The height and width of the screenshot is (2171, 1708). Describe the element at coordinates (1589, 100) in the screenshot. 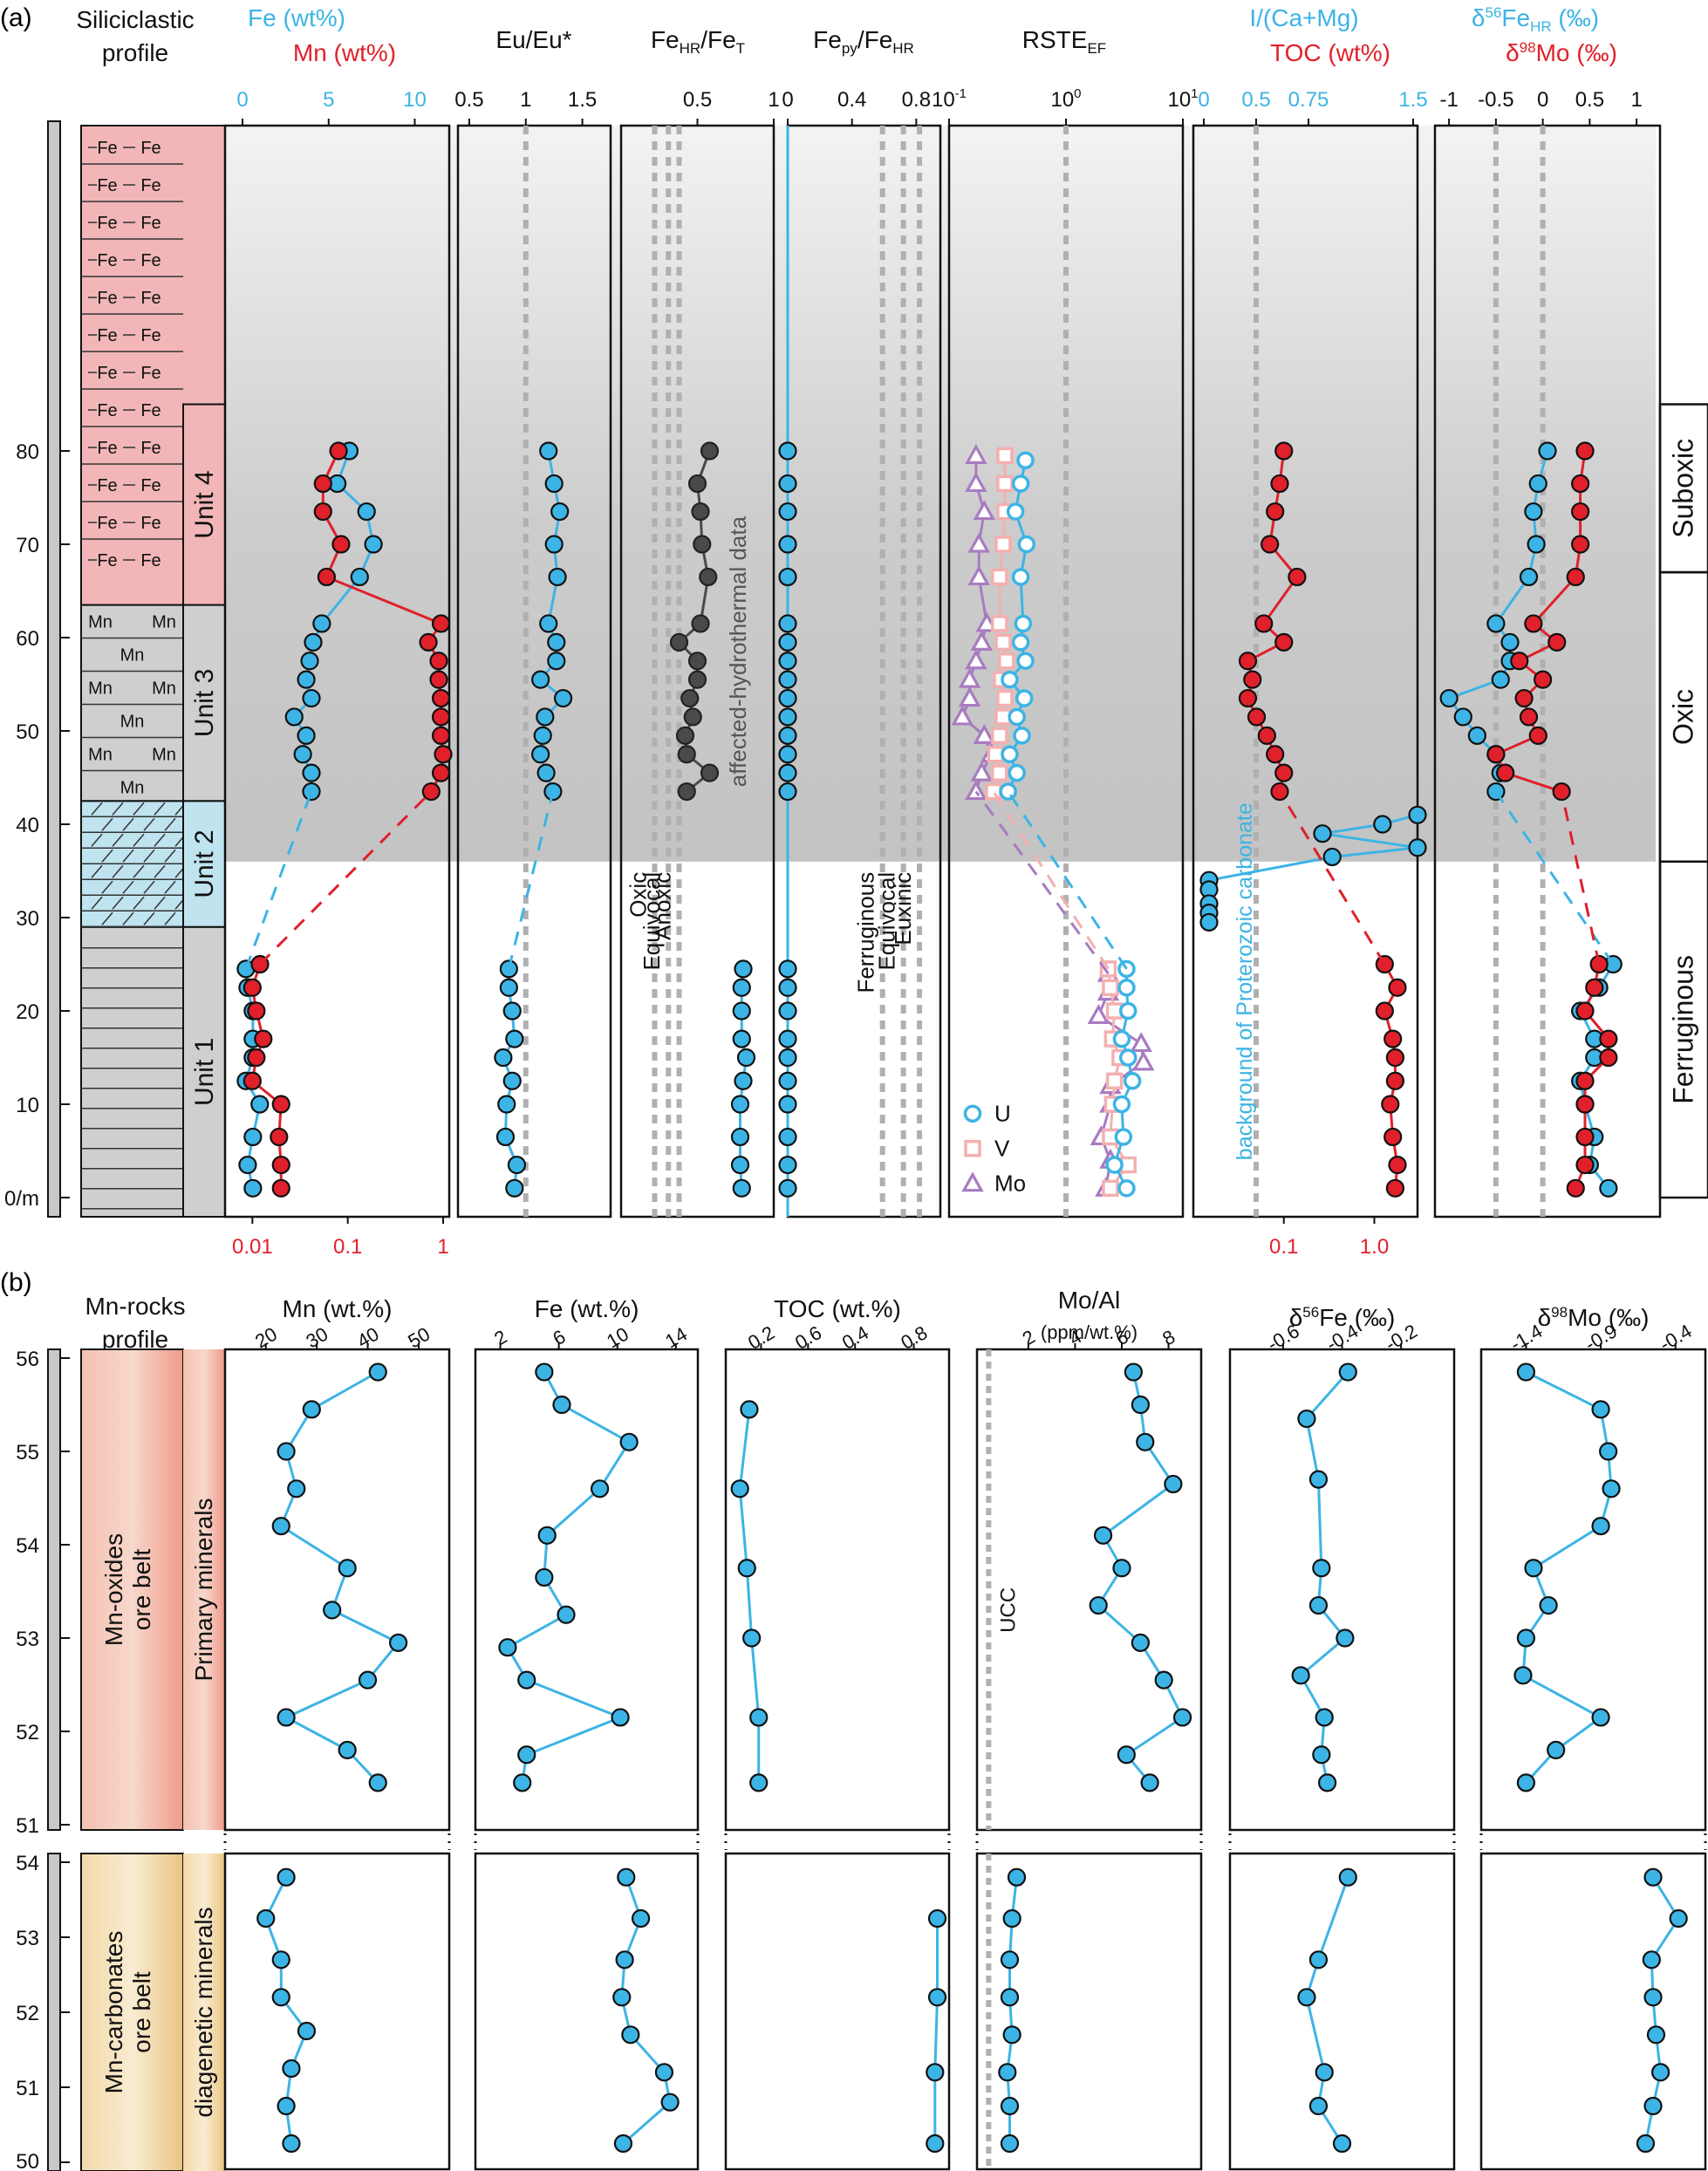

I see `iso-axis-tick-label: 0.5` at that location.